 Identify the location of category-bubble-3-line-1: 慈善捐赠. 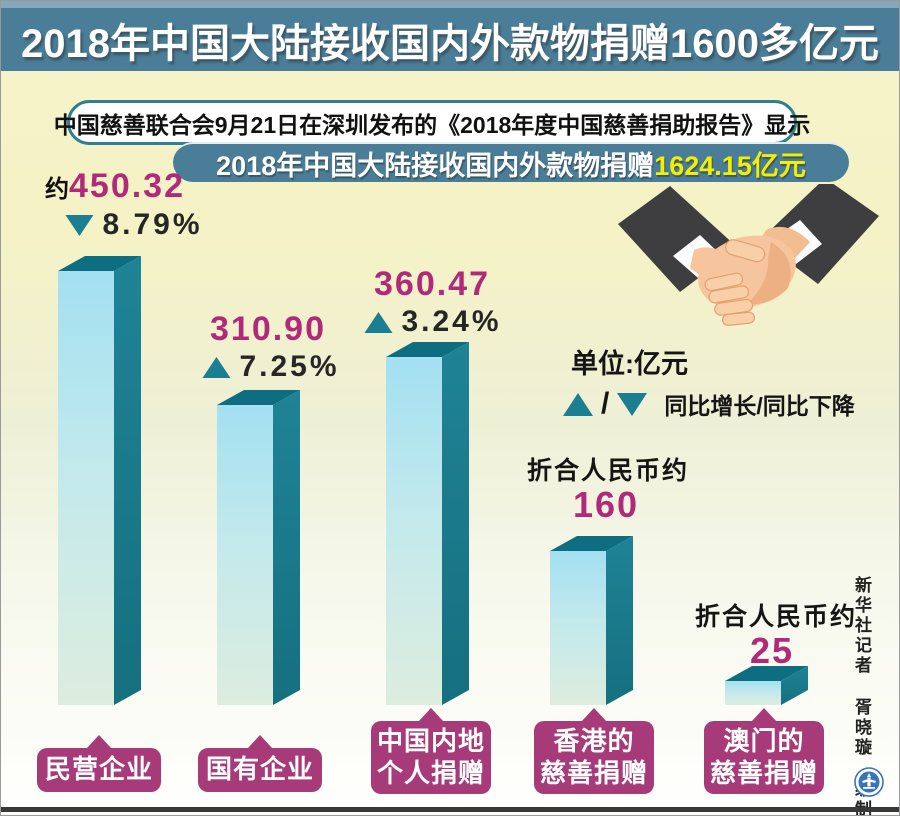
(593, 772).